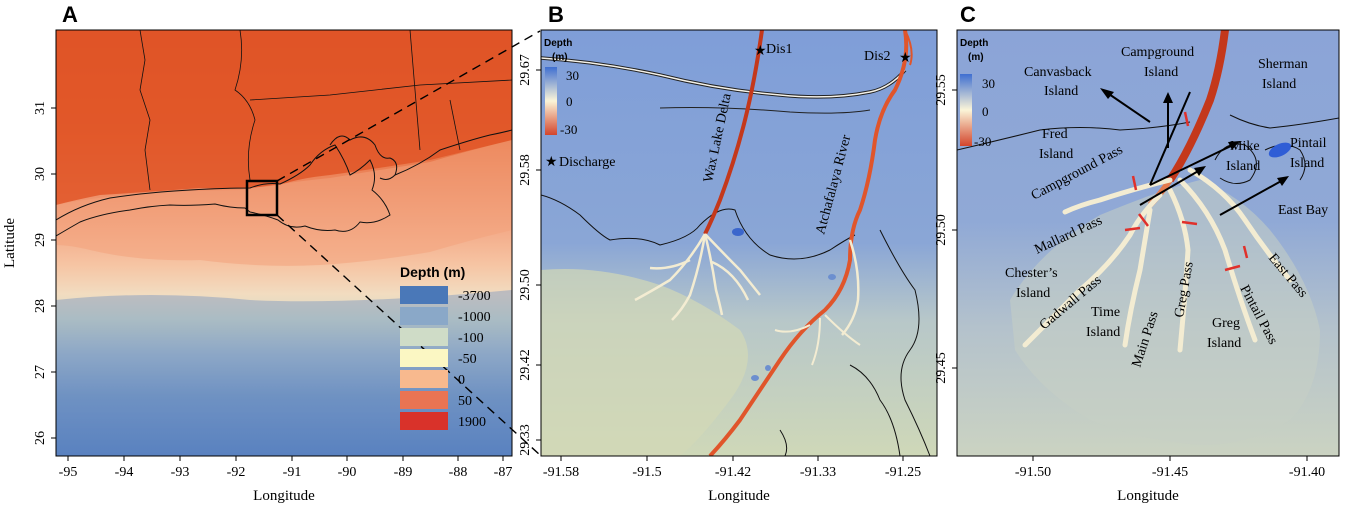 The image size is (1358, 510). Describe the element at coordinates (808, 243) in the screenshot. I see `panel-b-atchafalaya-river` at that location.